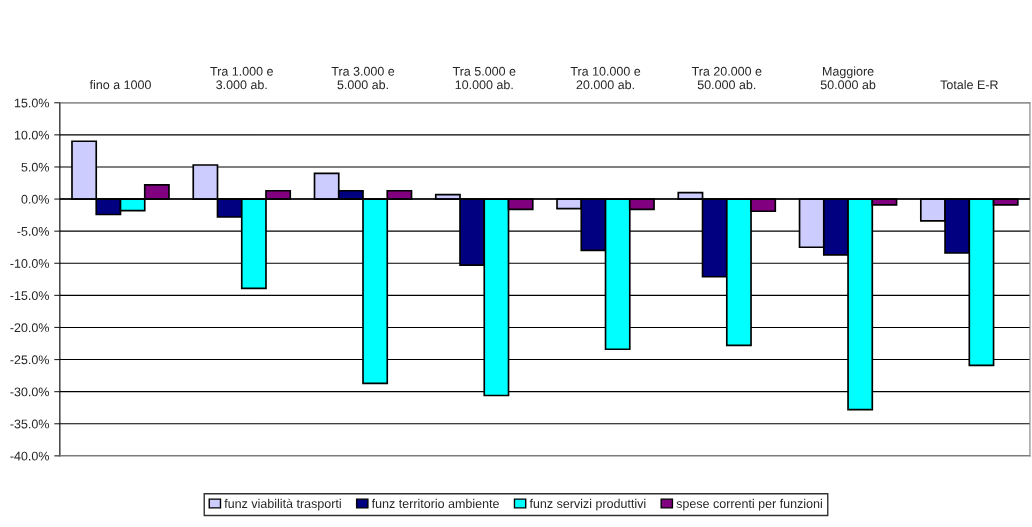 The width and height of the screenshot is (1032, 527). Describe the element at coordinates (363, 78) in the screenshot. I see `x-tick-label: Tra 3.000 e 5.000 ab.` at that location.